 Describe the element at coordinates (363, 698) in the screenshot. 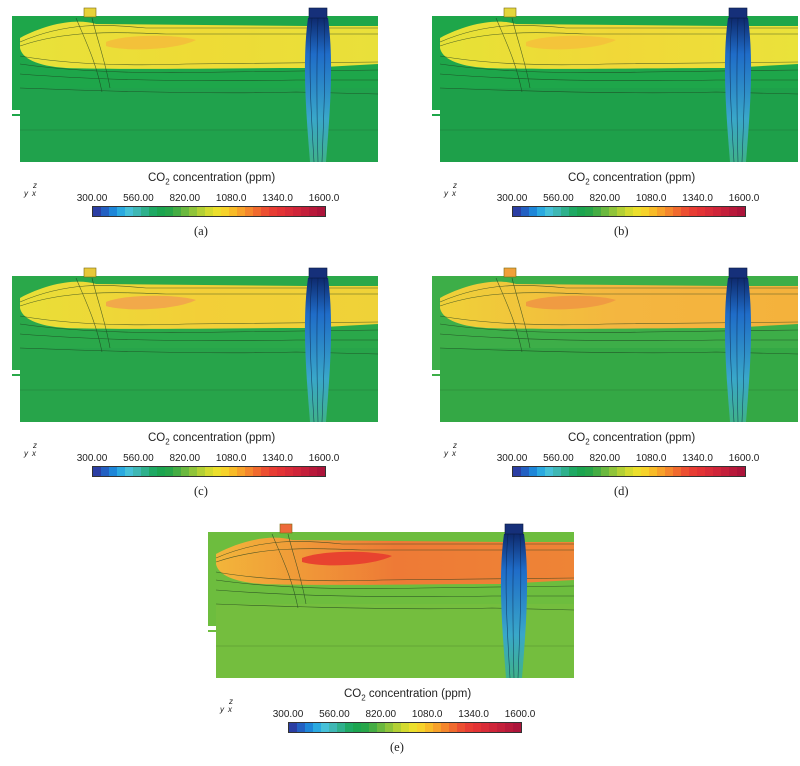

I see `colorbar-title-sub: 2` at that location.